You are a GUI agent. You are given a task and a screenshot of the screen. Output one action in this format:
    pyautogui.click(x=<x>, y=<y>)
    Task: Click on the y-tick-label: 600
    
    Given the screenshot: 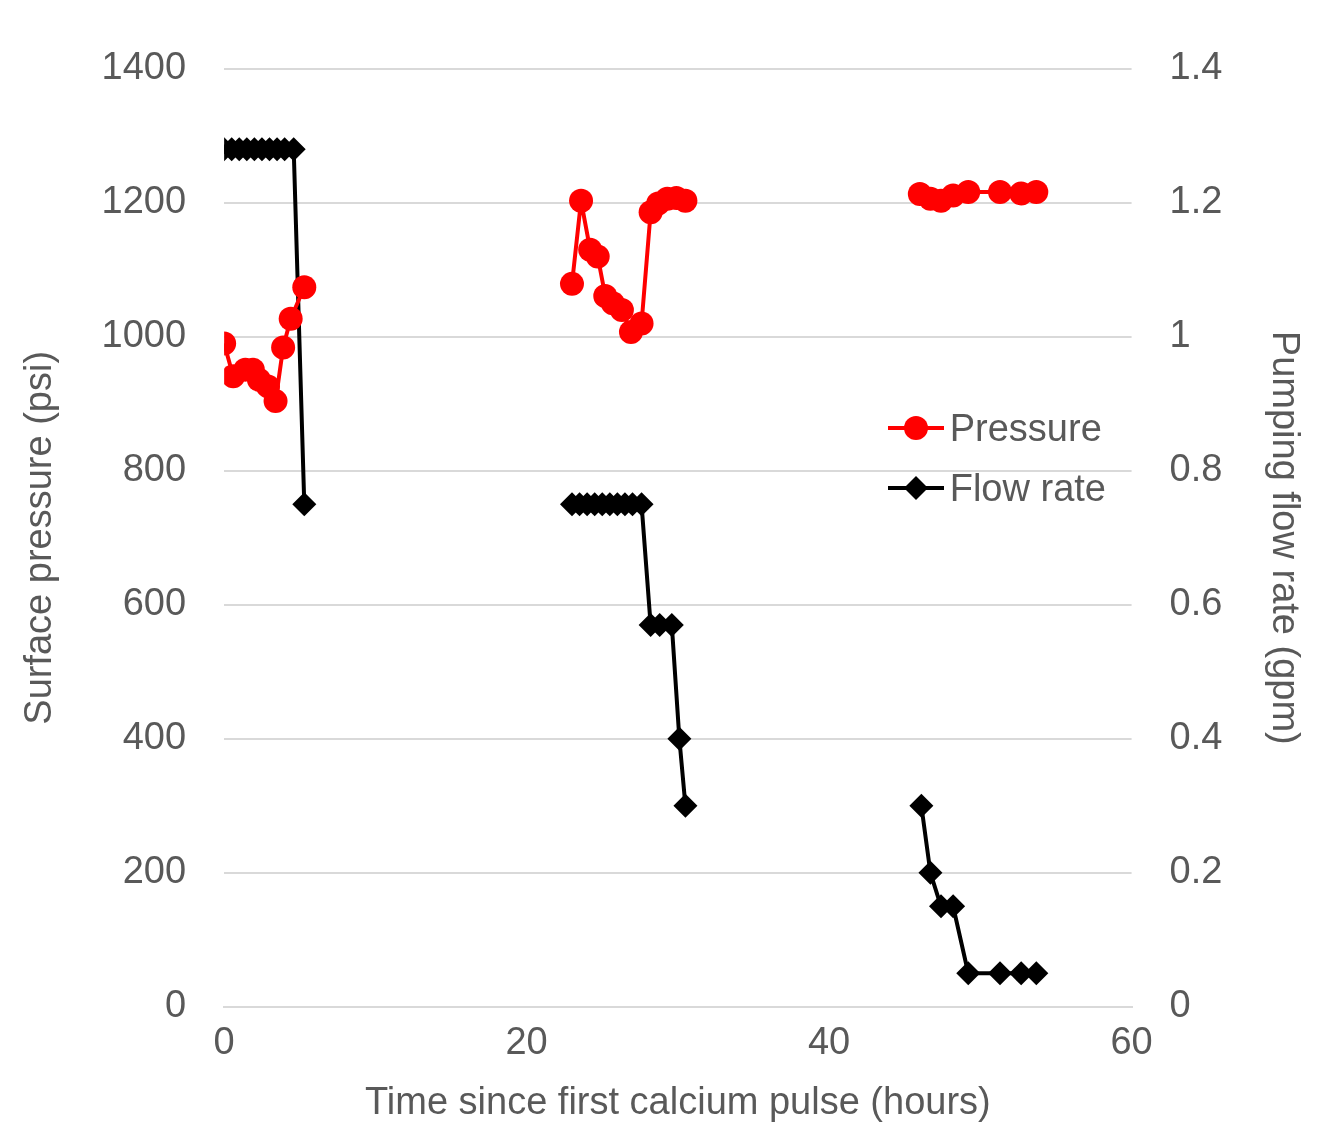 What is the action you would take?
    pyautogui.click(x=154, y=602)
    